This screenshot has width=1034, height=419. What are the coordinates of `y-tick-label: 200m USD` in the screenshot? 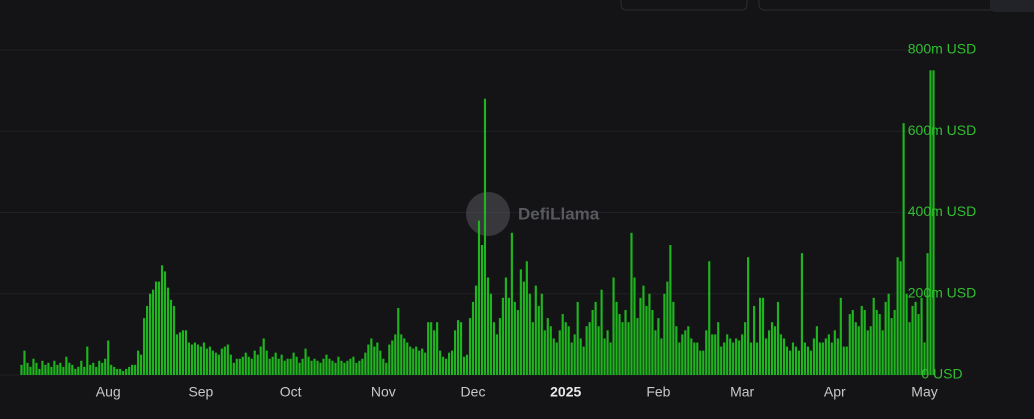 It's located at (942, 292).